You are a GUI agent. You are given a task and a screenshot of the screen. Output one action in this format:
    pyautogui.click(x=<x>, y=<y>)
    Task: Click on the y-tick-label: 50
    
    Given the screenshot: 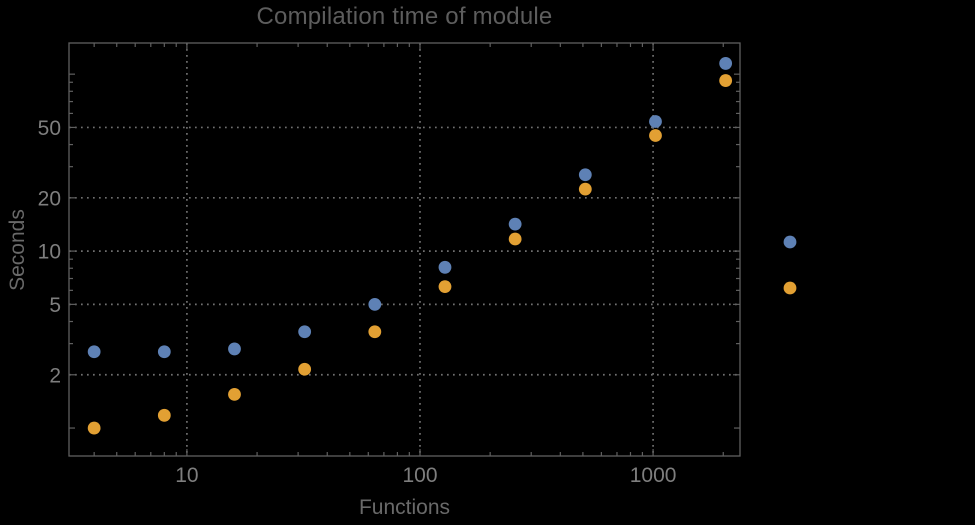 What is the action you would take?
    pyautogui.click(x=49, y=128)
    